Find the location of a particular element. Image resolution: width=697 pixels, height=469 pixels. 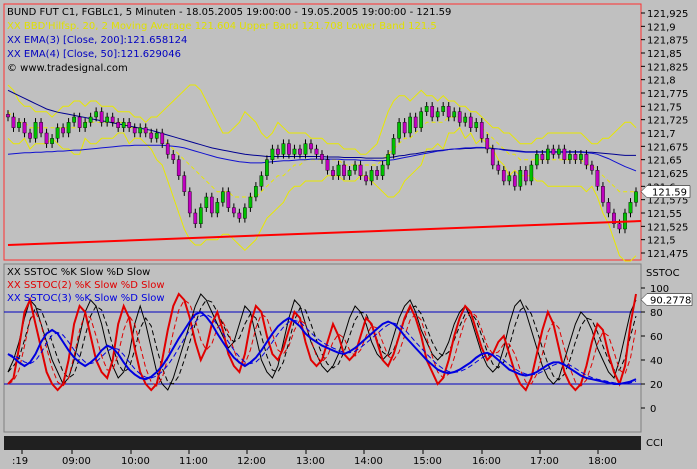

time-tick-label: 13:00 is located at coordinates (310, 461).